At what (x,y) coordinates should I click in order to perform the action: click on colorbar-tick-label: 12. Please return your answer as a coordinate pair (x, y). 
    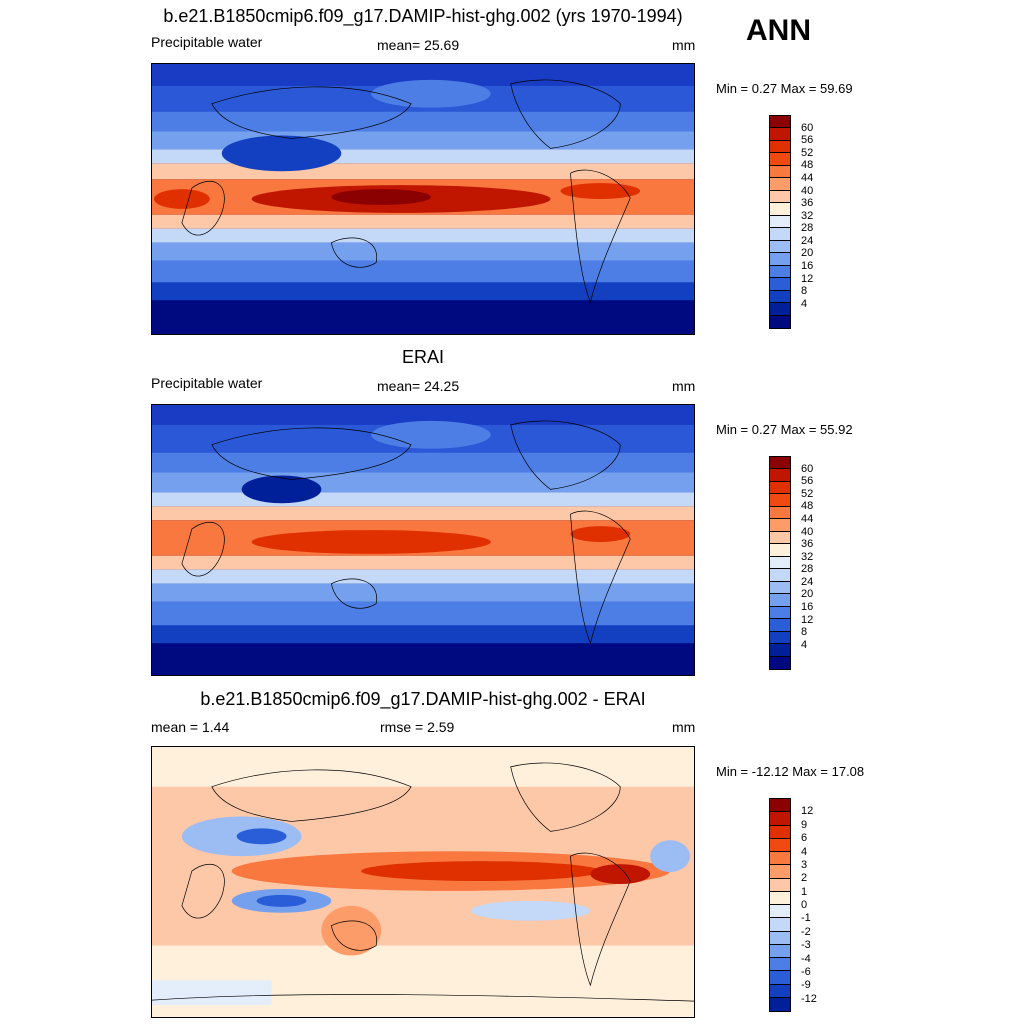
    Looking at the image, I should click on (807, 619).